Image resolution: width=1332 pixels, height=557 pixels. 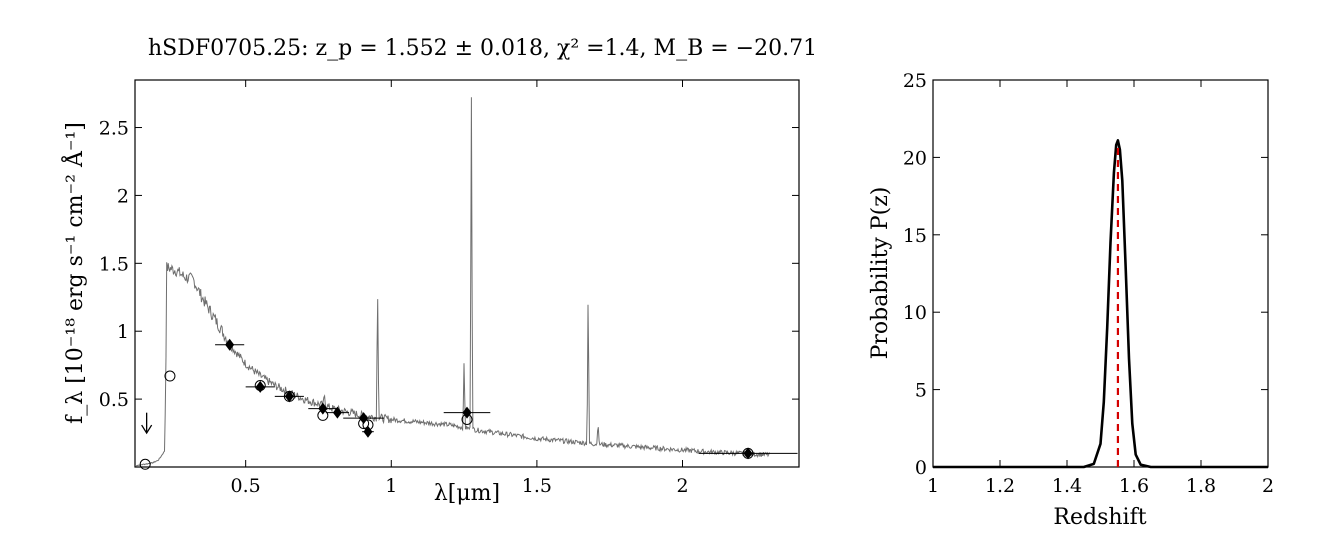 I want to click on pz-x-tick-label: 1.8, so click(x=1201, y=486).